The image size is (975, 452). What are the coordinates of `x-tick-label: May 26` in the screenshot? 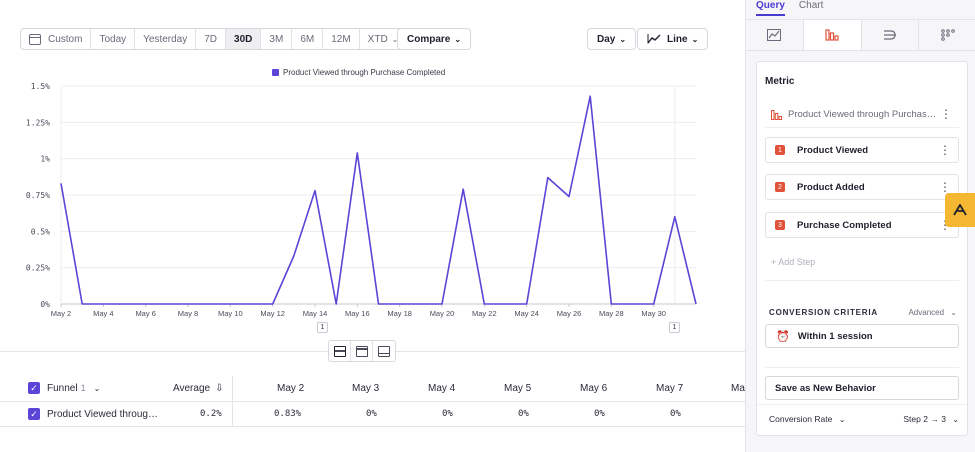 It's located at (569, 313).